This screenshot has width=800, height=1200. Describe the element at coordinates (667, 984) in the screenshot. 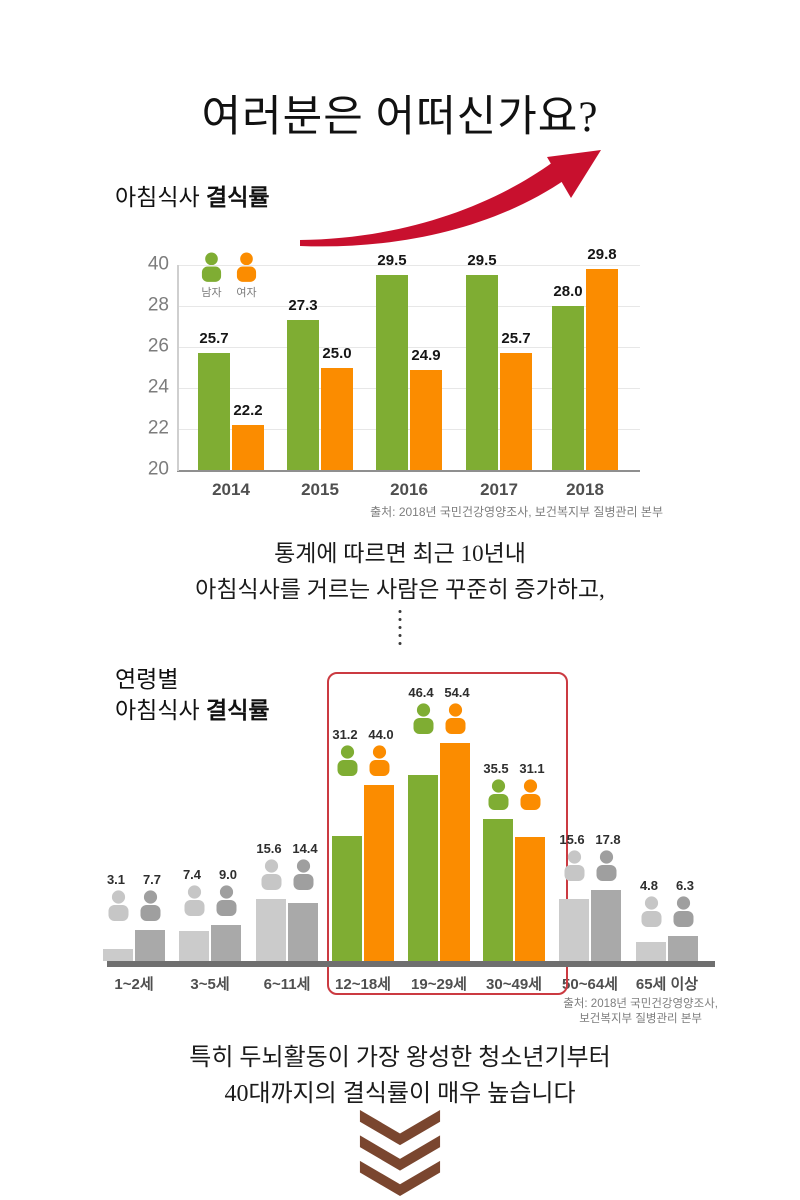

I see `x-axis-label: 65세 이상` at that location.